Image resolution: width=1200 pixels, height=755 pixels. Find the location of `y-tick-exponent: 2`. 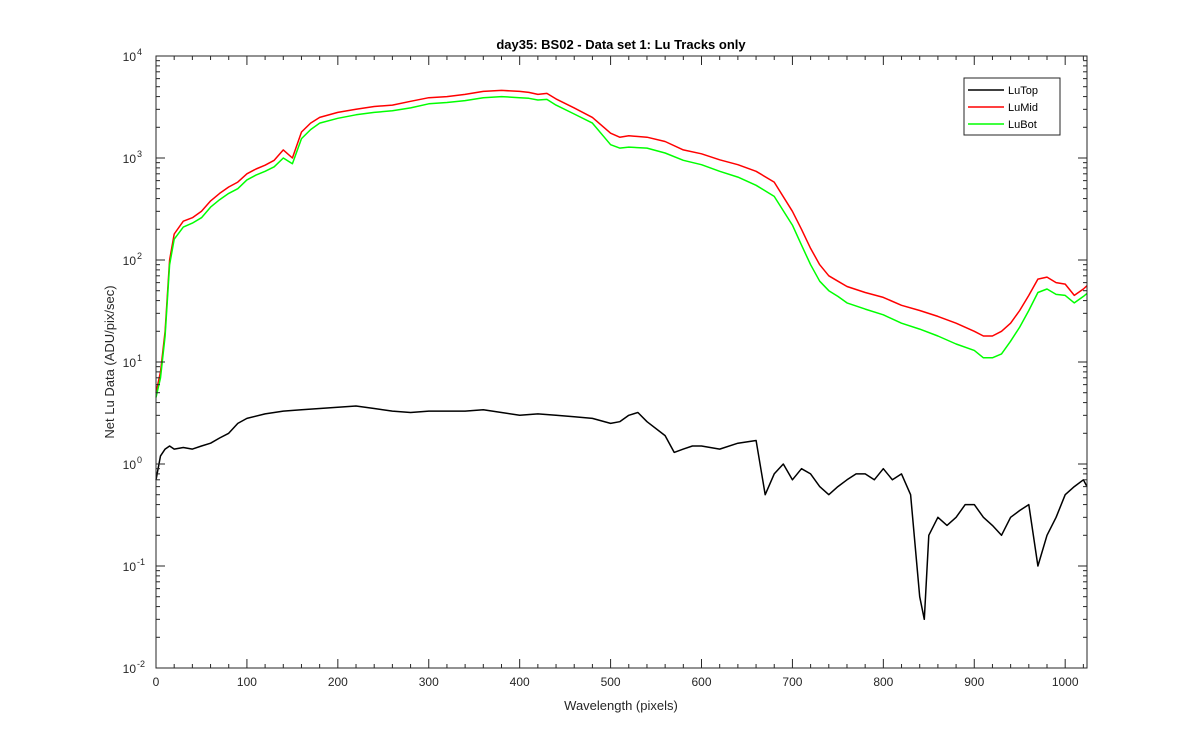

y-tick-exponent: 2 is located at coordinates (139, 256).